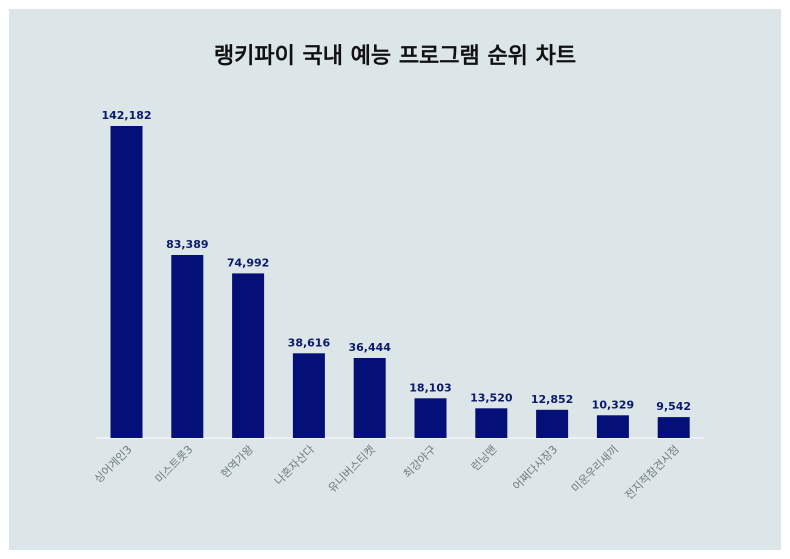 This screenshot has height=559, width=790. What do you see at coordinates (369, 347) in the screenshot?
I see `data-label-5: 36,444` at bounding box center [369, 347].